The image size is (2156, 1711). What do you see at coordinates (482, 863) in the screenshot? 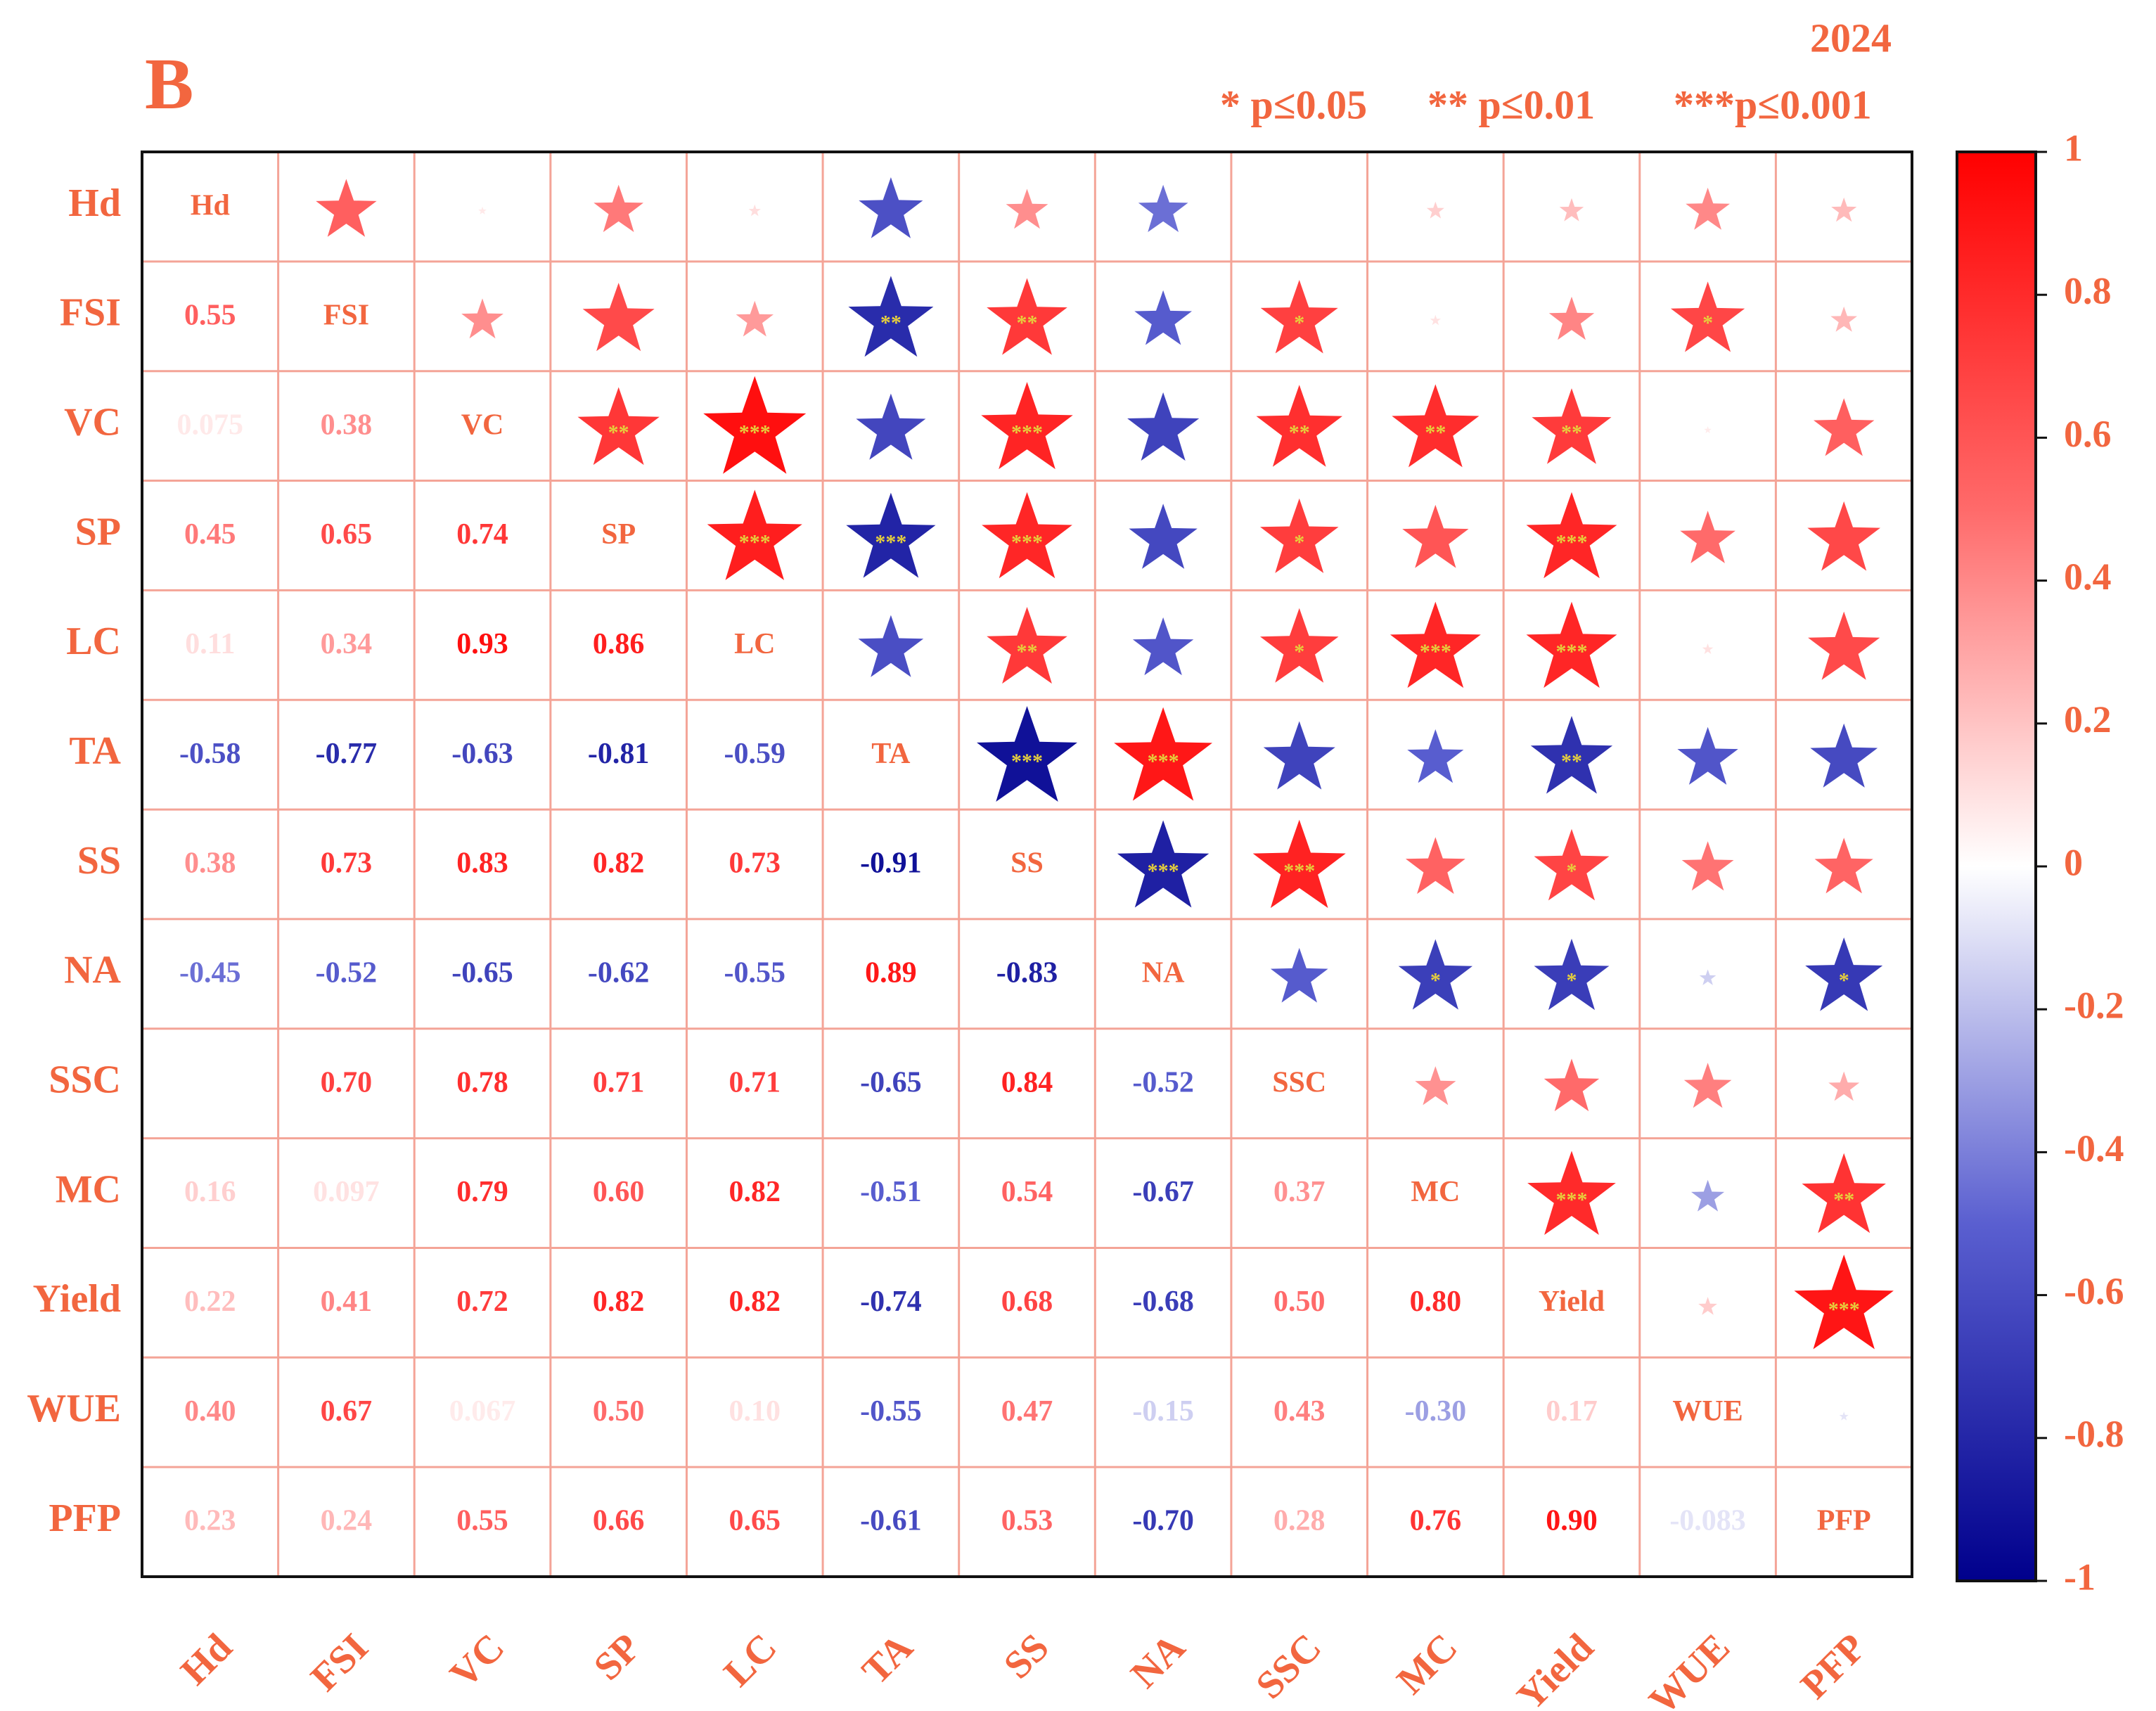
I see `value-label: 0.83` at bounding box center [482, 863].